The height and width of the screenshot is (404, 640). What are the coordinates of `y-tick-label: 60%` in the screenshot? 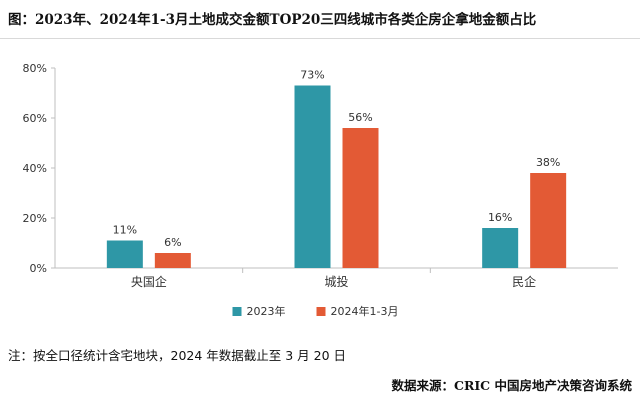 It's located at (35, 118).